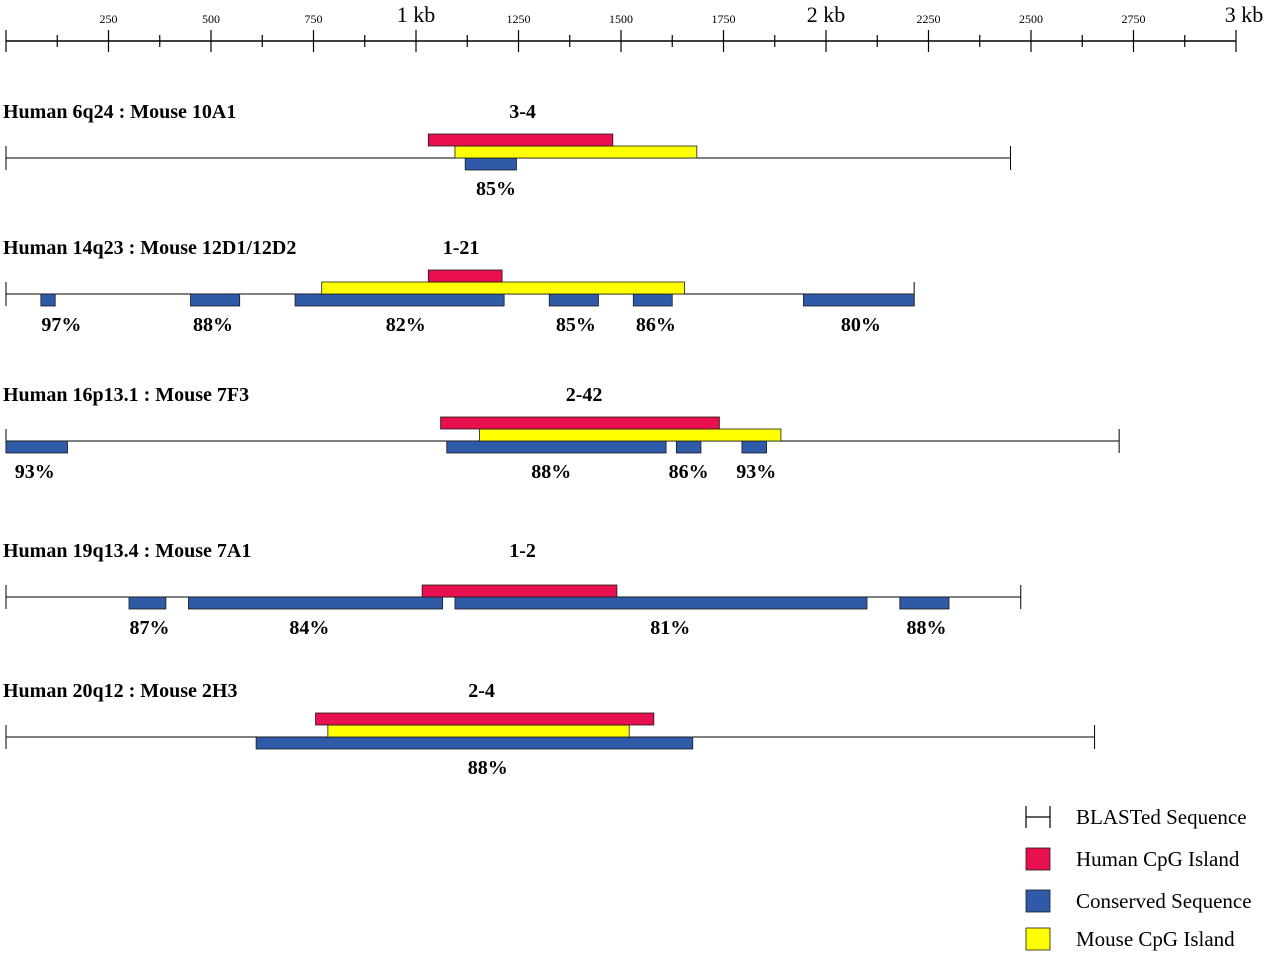 The image size is (1280, 955). Describe the element at coordinates (1244, 14) in the screenshot. I see `axis-kb-label: 3 kb` at that location.